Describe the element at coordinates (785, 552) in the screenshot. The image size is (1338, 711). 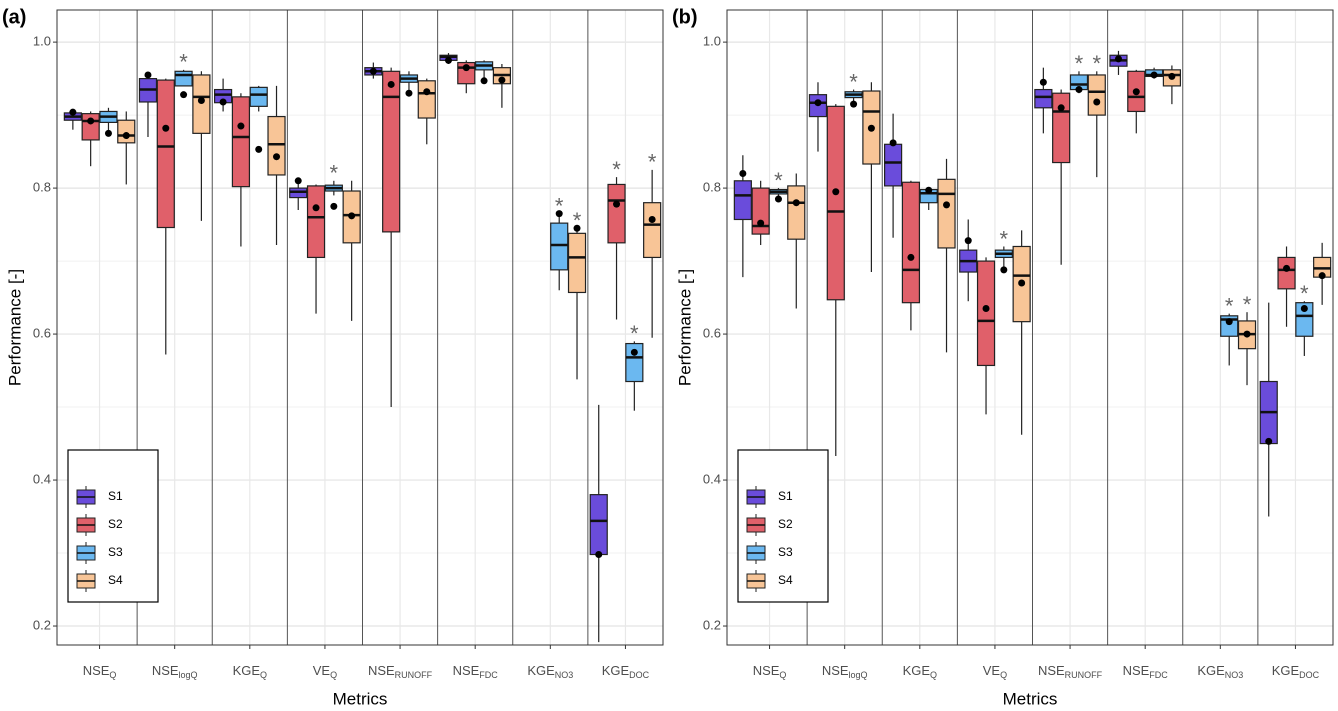
I see `legend-label: S3` at that location.